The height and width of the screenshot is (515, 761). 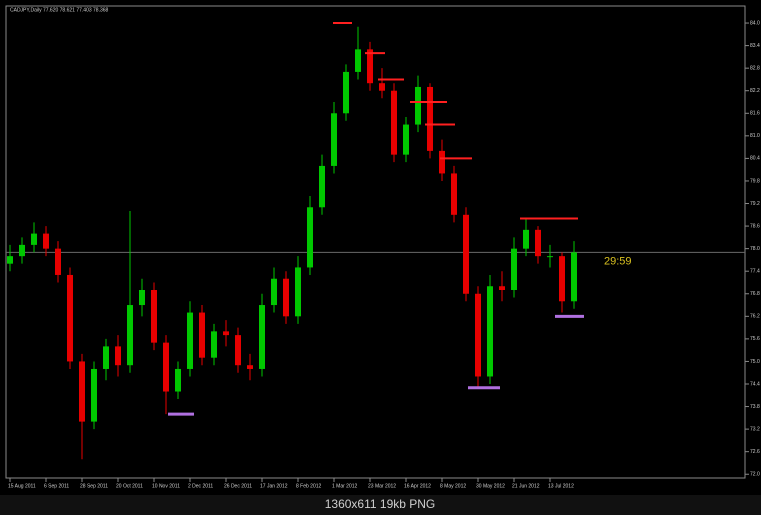 What do you see at coordinates (755, 23) in the screenshot?
I see `y-tick-label: 84.0` at bounding box center [755, 23].